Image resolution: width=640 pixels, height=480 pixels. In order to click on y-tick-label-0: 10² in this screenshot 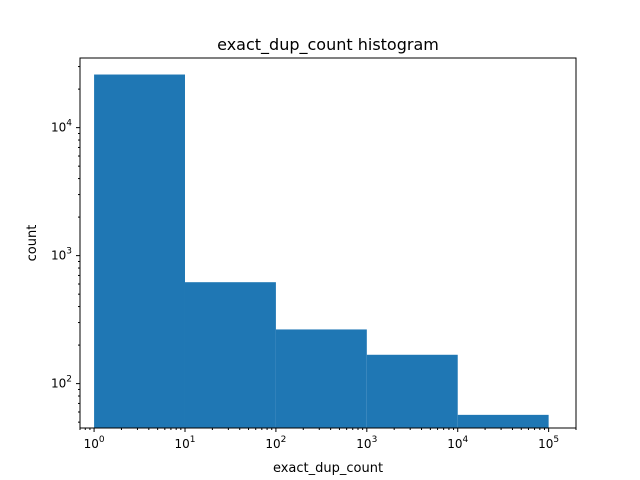, I will do `click(61, 383)`.